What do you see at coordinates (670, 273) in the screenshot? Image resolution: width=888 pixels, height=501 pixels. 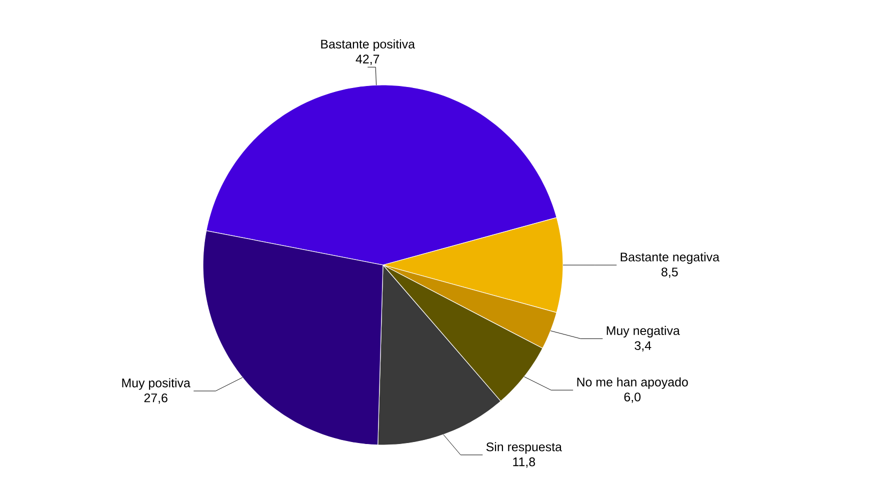 I see `data-label: 8,5` at bounding box center [670, 273].